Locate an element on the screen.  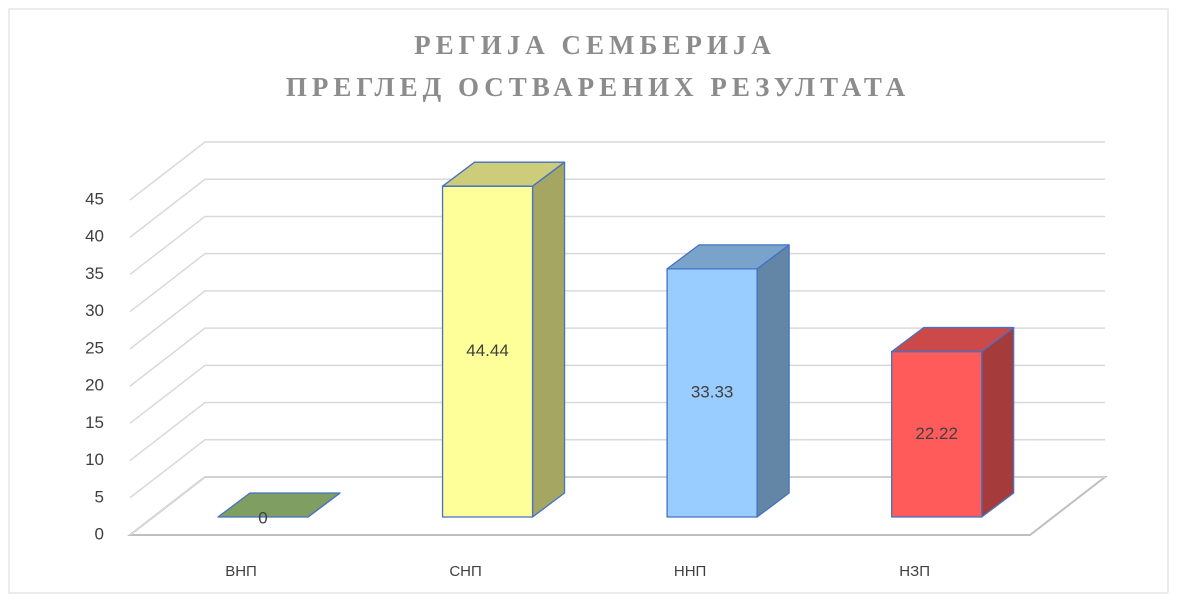
value-label: 0 is located at coordinates (262, 517).